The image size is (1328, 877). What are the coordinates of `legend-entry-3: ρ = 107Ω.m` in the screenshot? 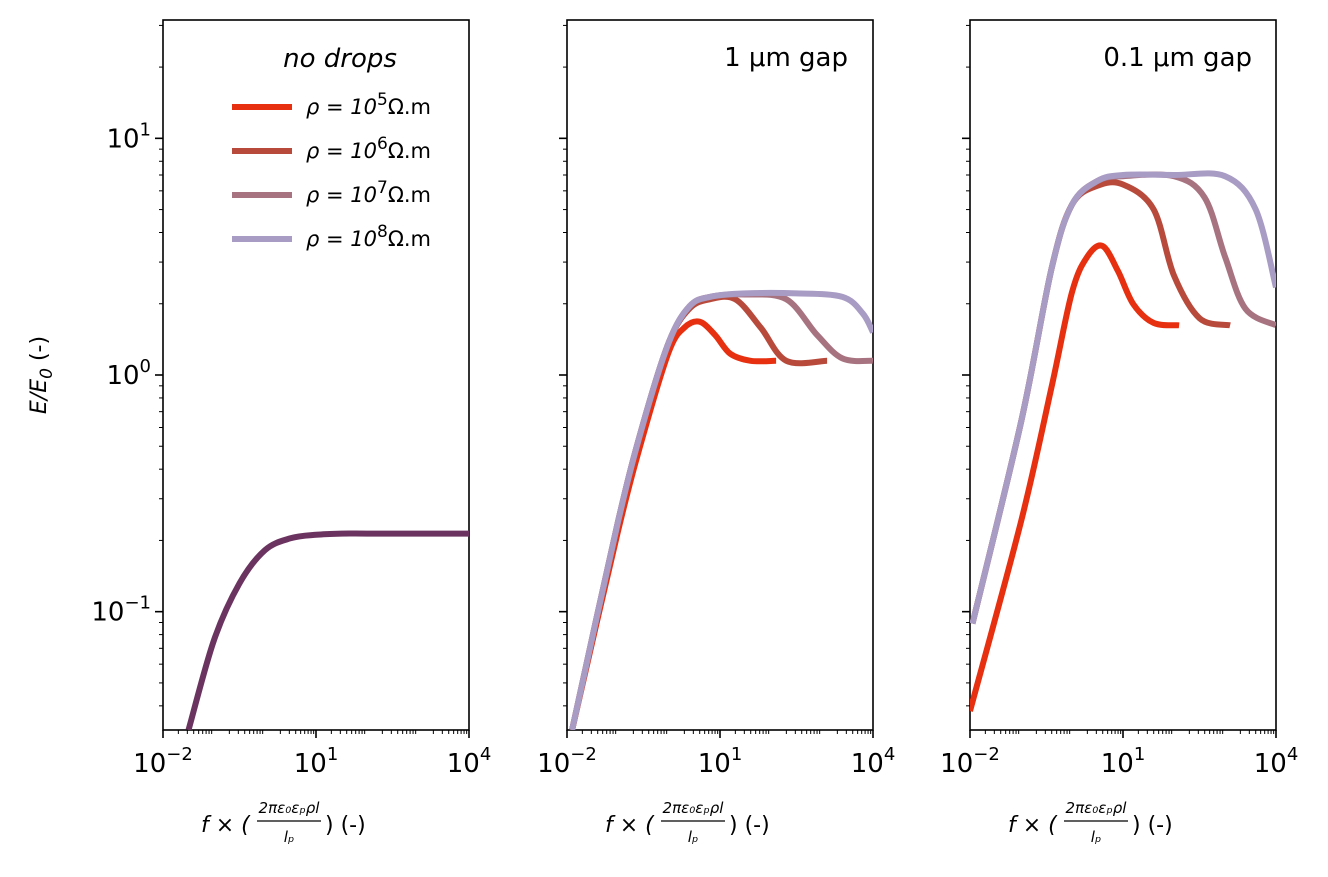 It's located at (331, 192).